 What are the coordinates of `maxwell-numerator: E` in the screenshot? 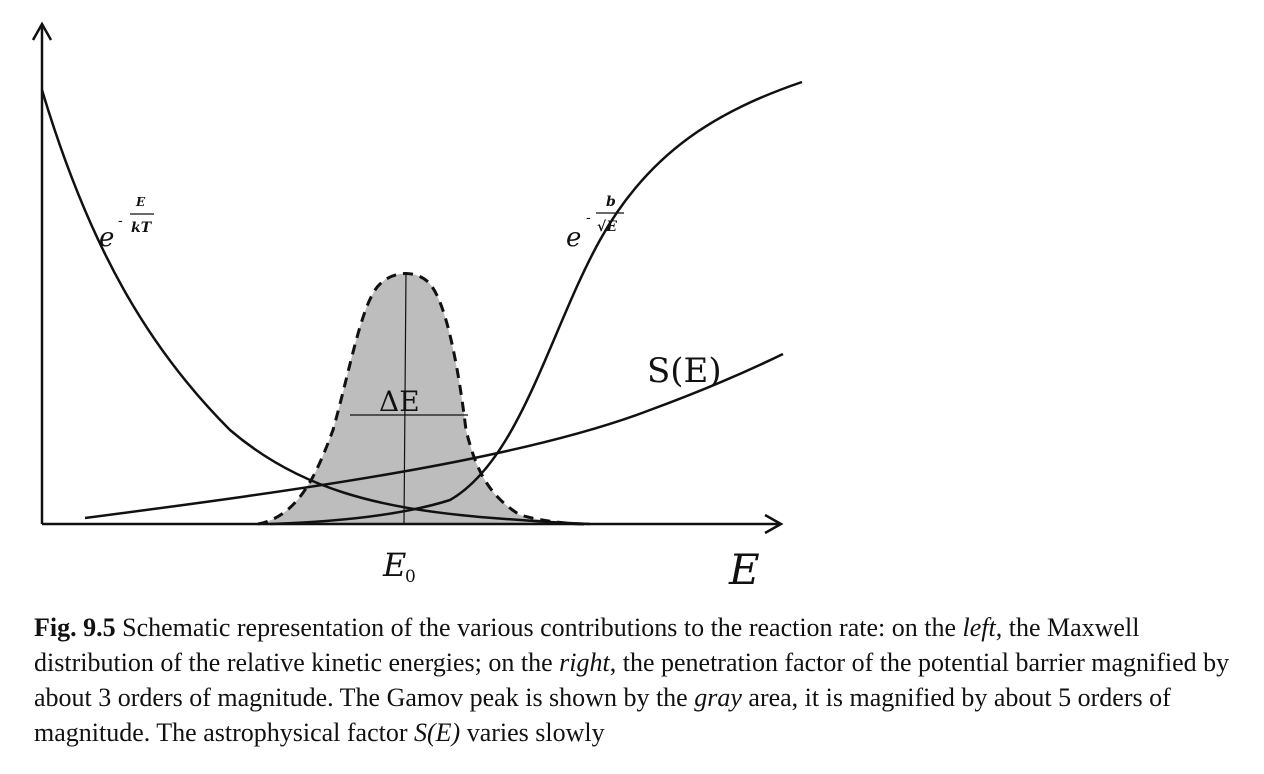 It's located at (140, 202).